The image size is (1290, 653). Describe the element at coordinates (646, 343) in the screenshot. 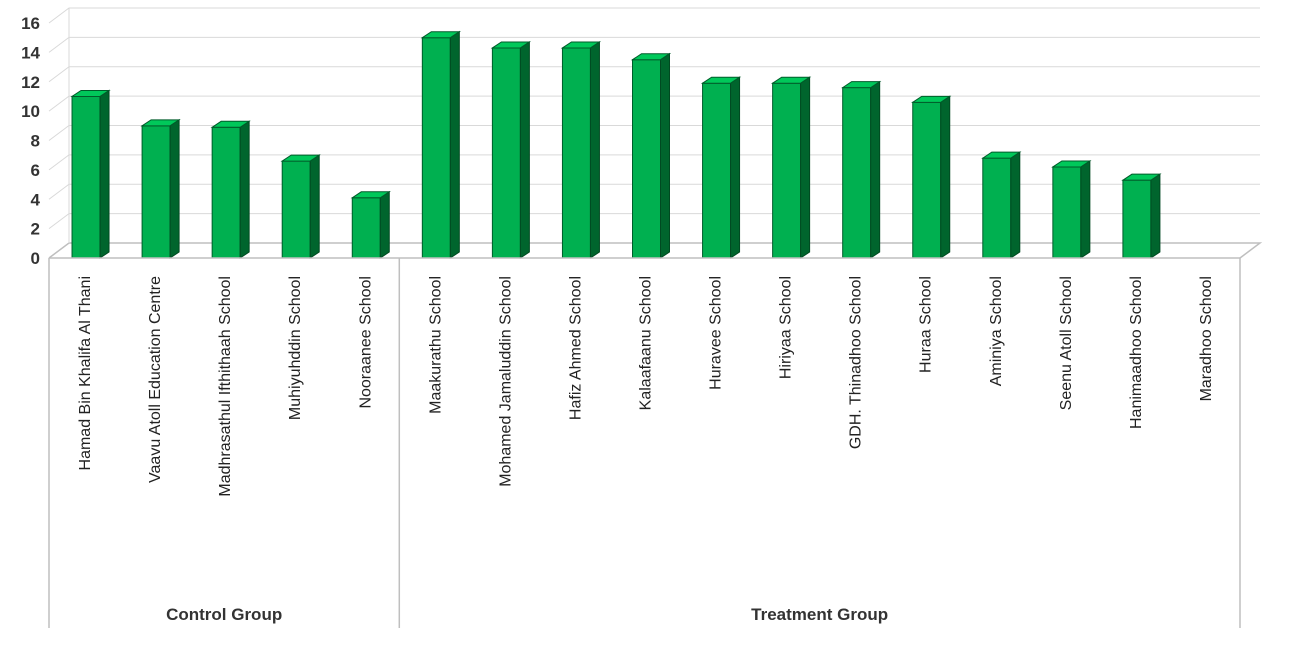

I see `x-tick-label: Kalaafaanu School` at that location.